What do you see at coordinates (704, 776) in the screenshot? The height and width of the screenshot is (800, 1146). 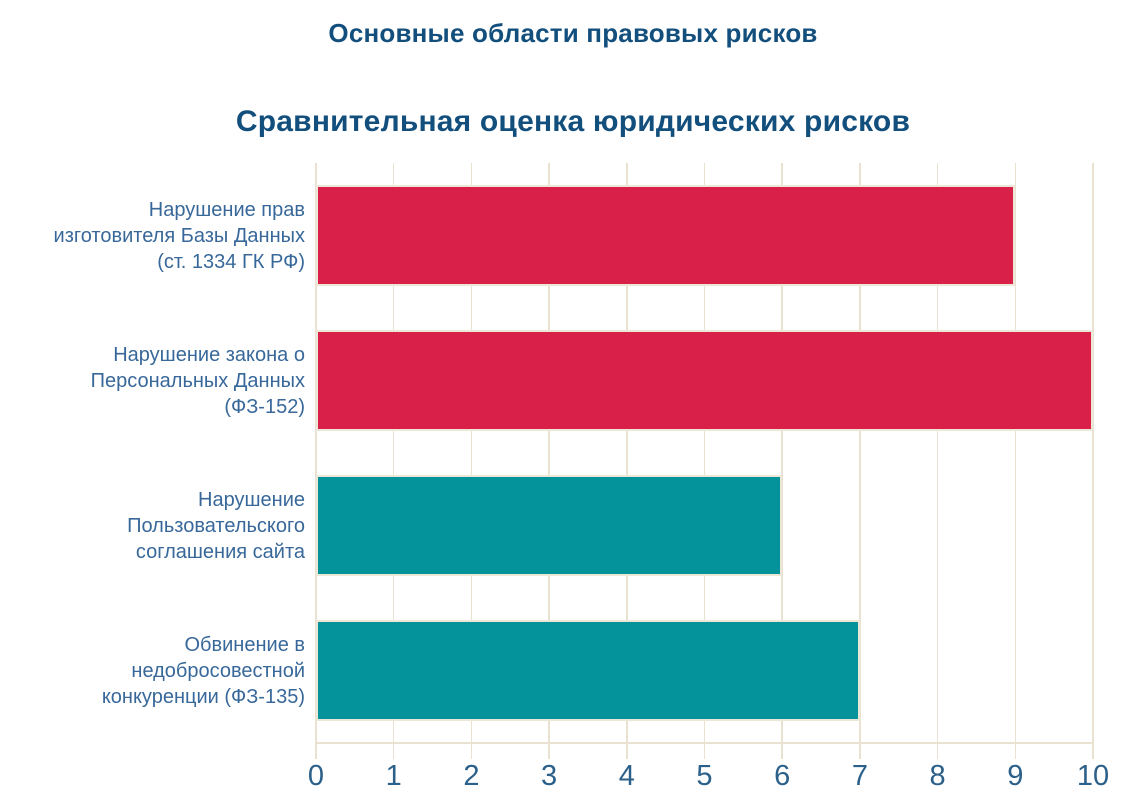 I see `x-tick-label: 5` at bounding box center [704, 776].